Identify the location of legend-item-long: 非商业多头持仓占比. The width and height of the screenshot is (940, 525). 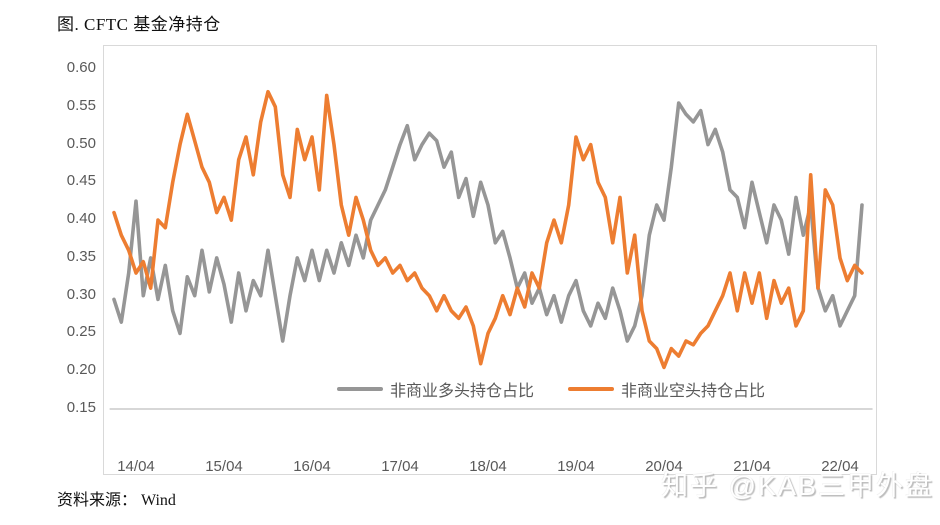
(435, 389).